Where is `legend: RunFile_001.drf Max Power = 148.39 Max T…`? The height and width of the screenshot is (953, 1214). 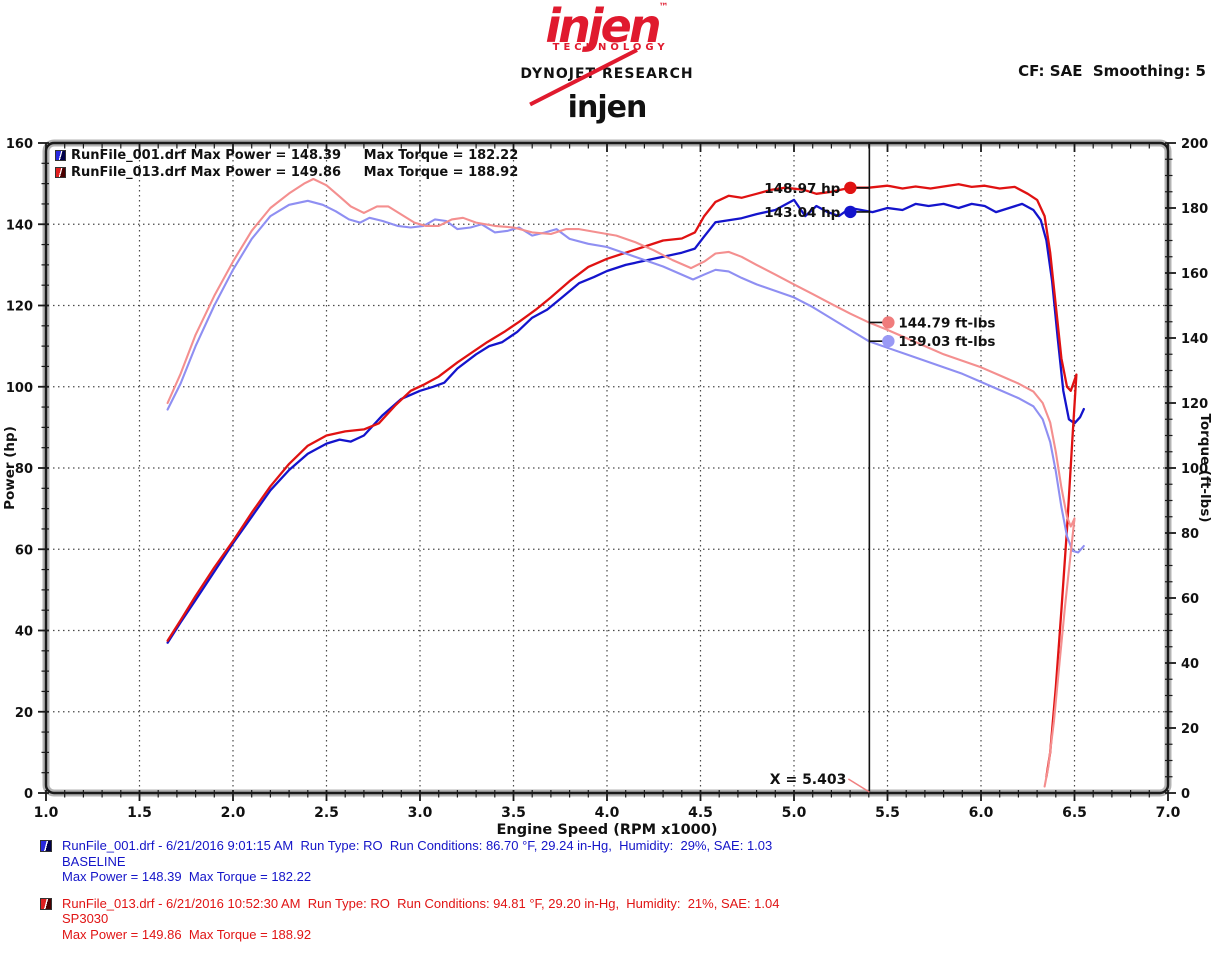 legend: RunFile_001.drf Max Power = 148.39 Max T… is located at coordinates (286, 164).